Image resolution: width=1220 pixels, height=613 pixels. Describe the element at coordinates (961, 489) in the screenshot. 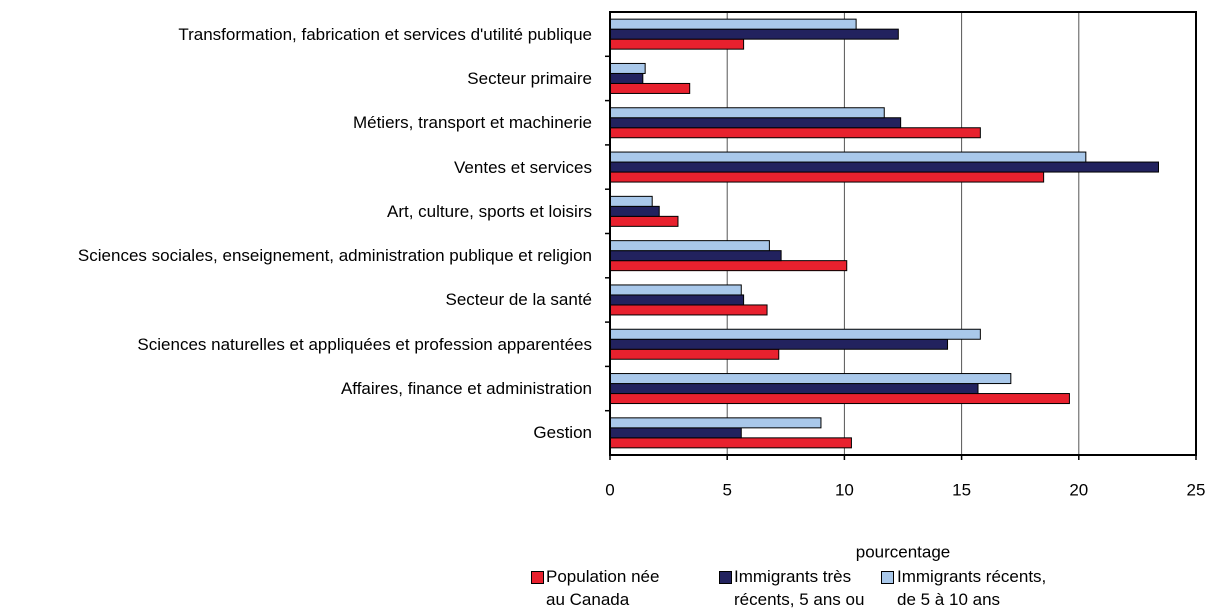

I see `x-tick-label: 15` at that location.